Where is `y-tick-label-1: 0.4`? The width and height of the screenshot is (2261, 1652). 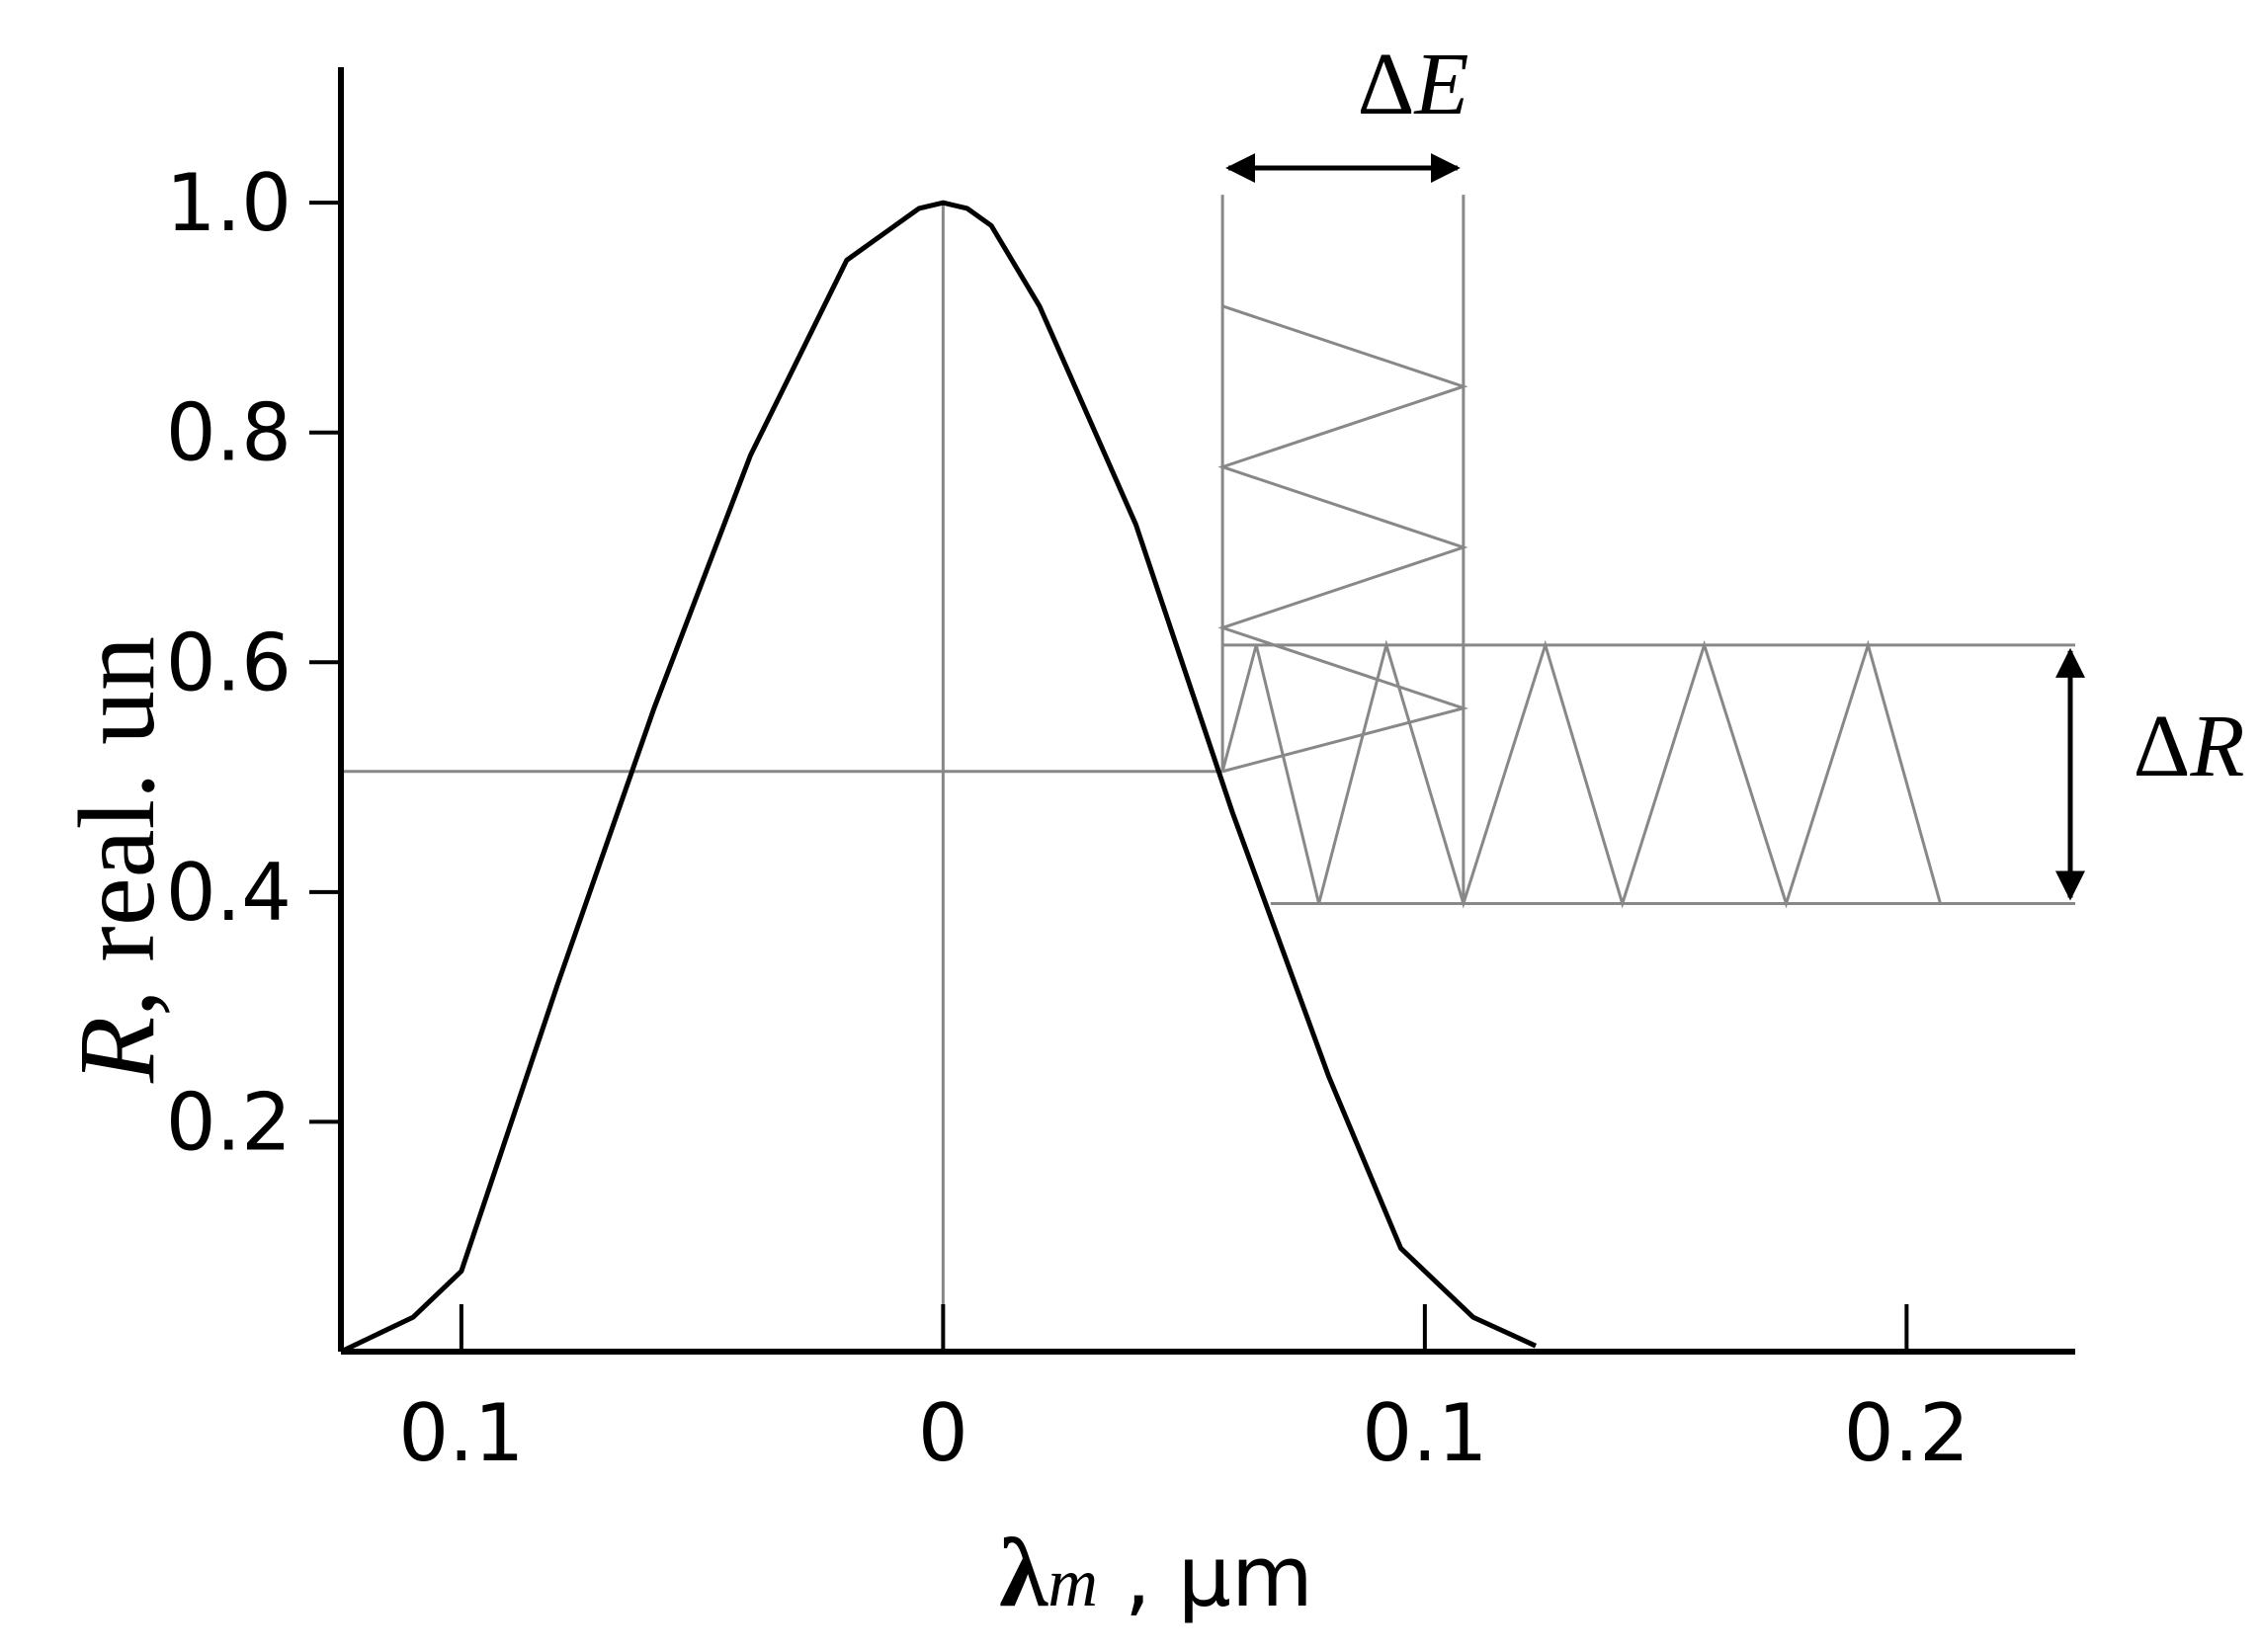 y-tick-label-1: 0.4 is located at coordinates (229, 893).